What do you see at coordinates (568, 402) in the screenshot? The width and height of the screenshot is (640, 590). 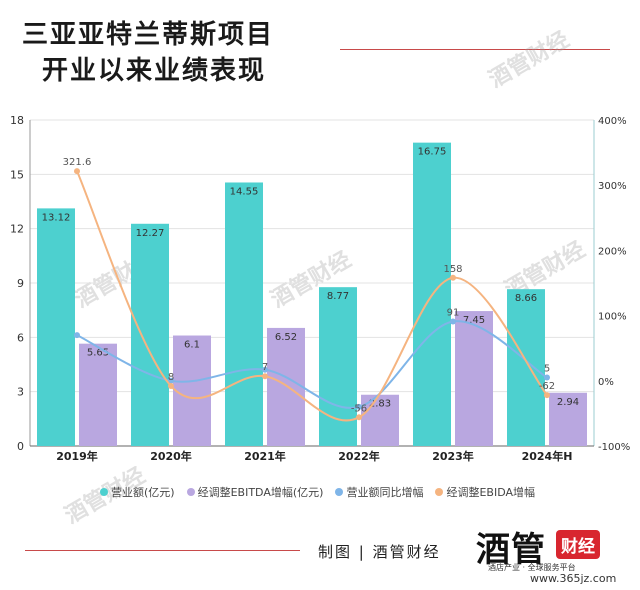 I see `bar-data-label: 2.94` at bounding box center [568, 402].